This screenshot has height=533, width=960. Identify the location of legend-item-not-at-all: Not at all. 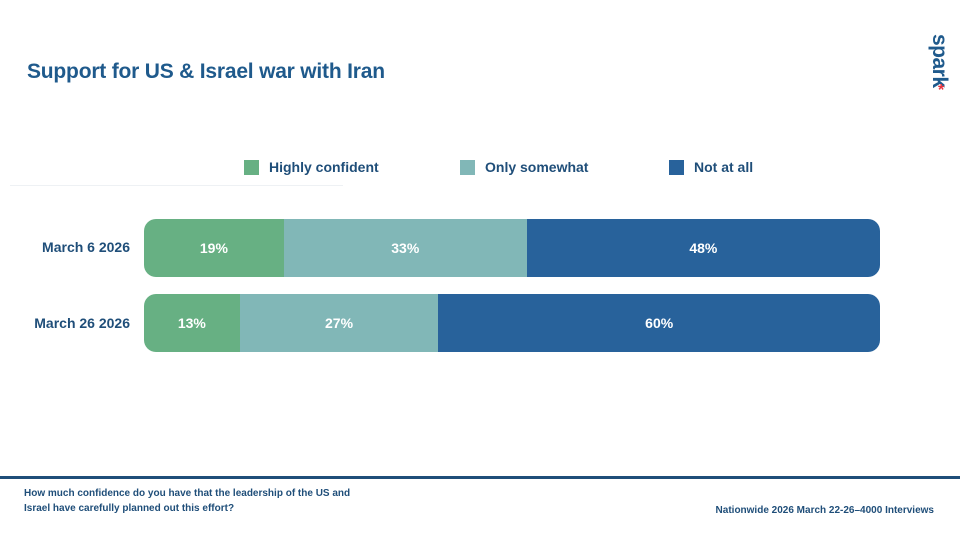
(711, 167).